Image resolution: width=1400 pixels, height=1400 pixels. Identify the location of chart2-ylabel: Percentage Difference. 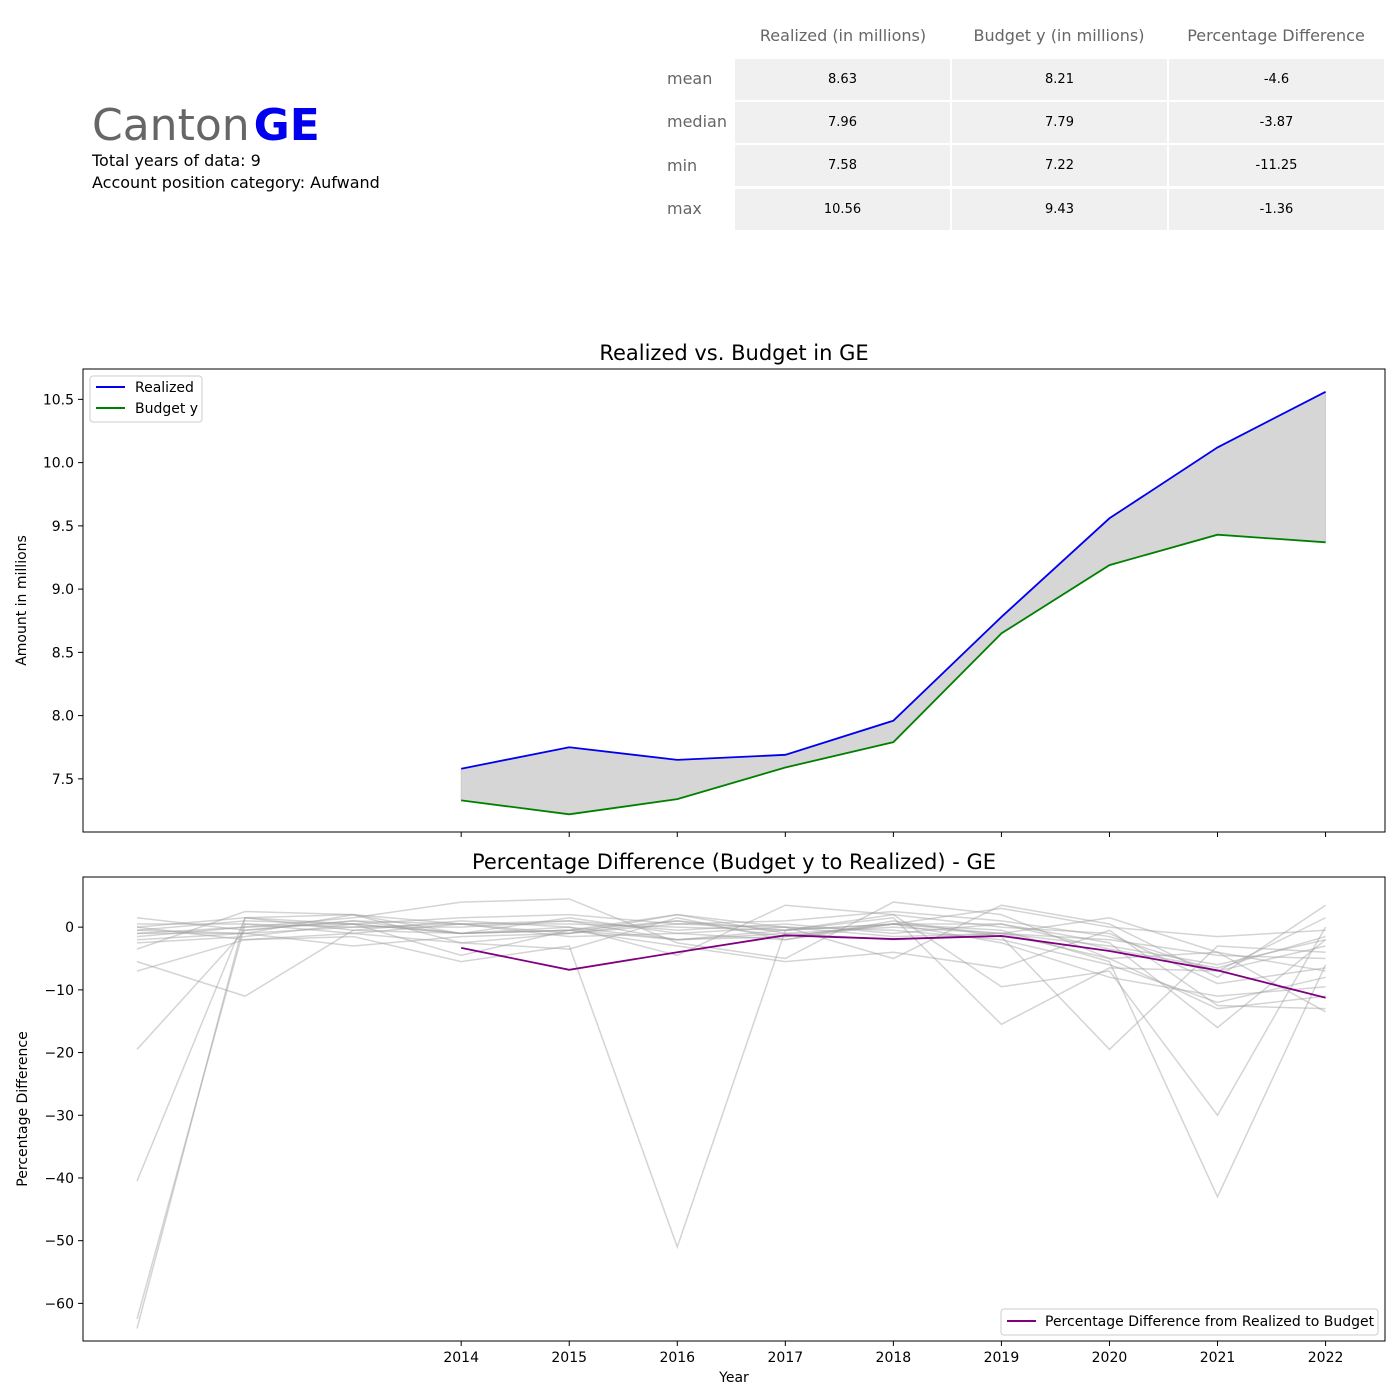
(23, 1108).